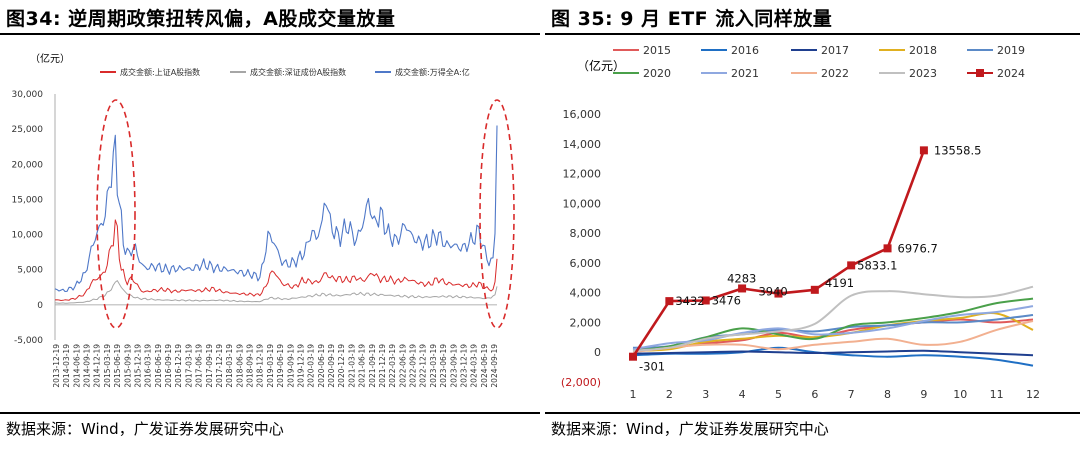 The image size is (1080, 449). What do you see at coordinates (392, 366) in the screenshot?
I see `left-x-tick-label: 2022-03-19` at bounding box center [392, 366].